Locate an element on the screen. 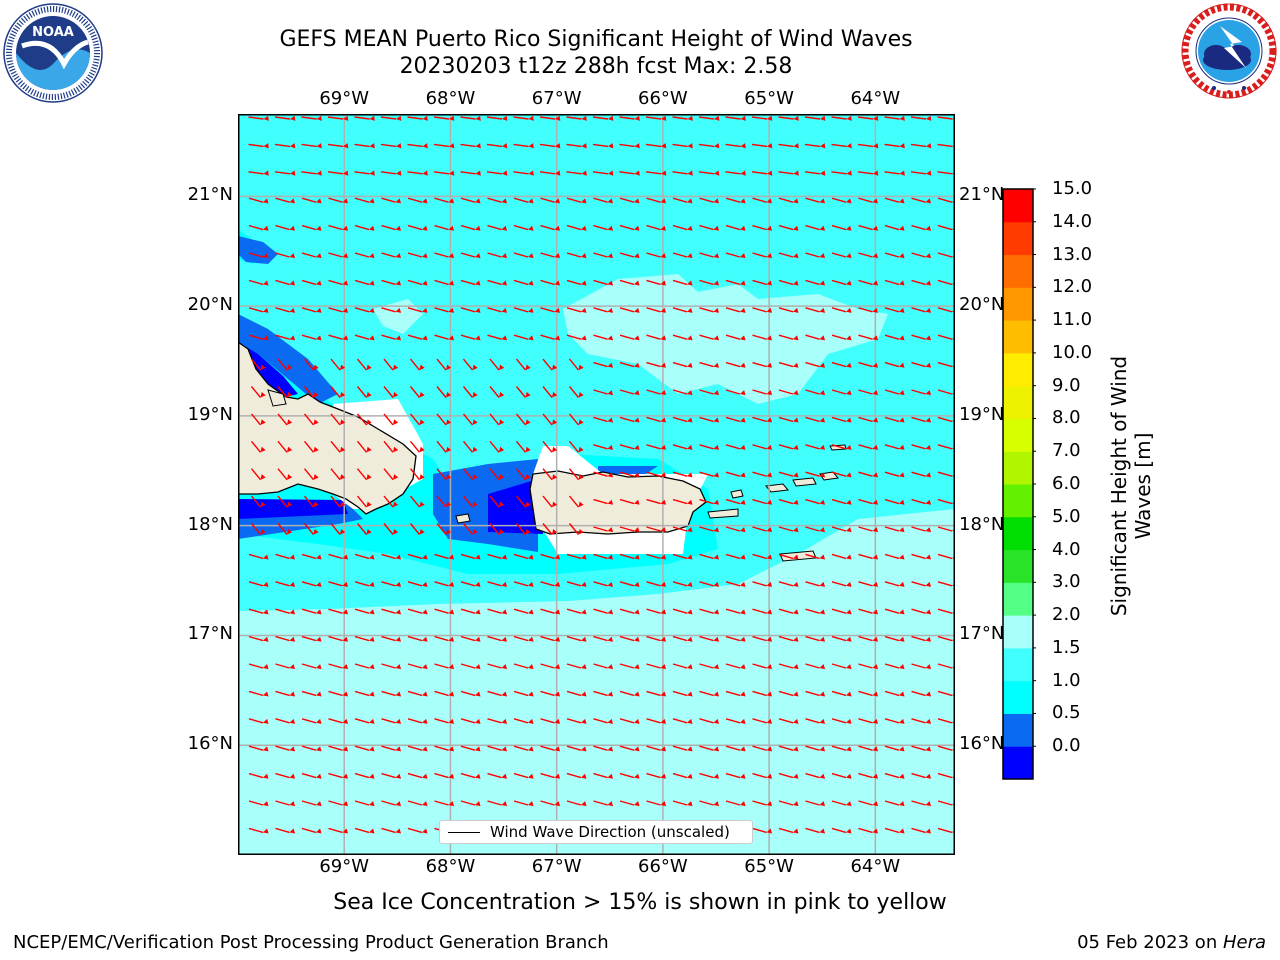  colorbar-tick-label: 11.0 is located at coordinates (1072, 320).